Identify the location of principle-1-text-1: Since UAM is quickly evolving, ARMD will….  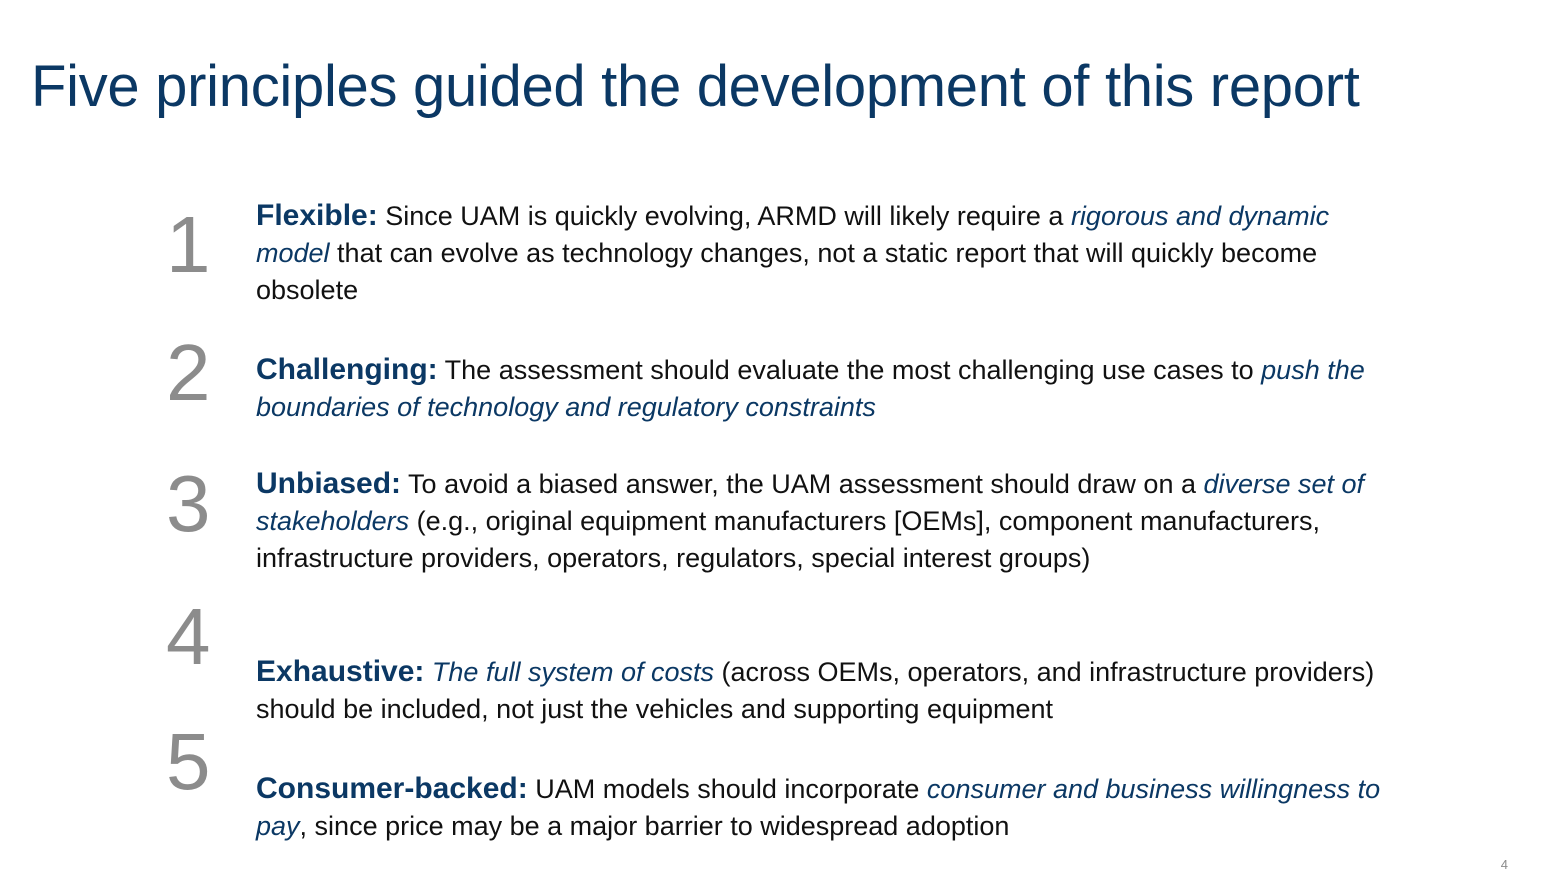
(724, 216).